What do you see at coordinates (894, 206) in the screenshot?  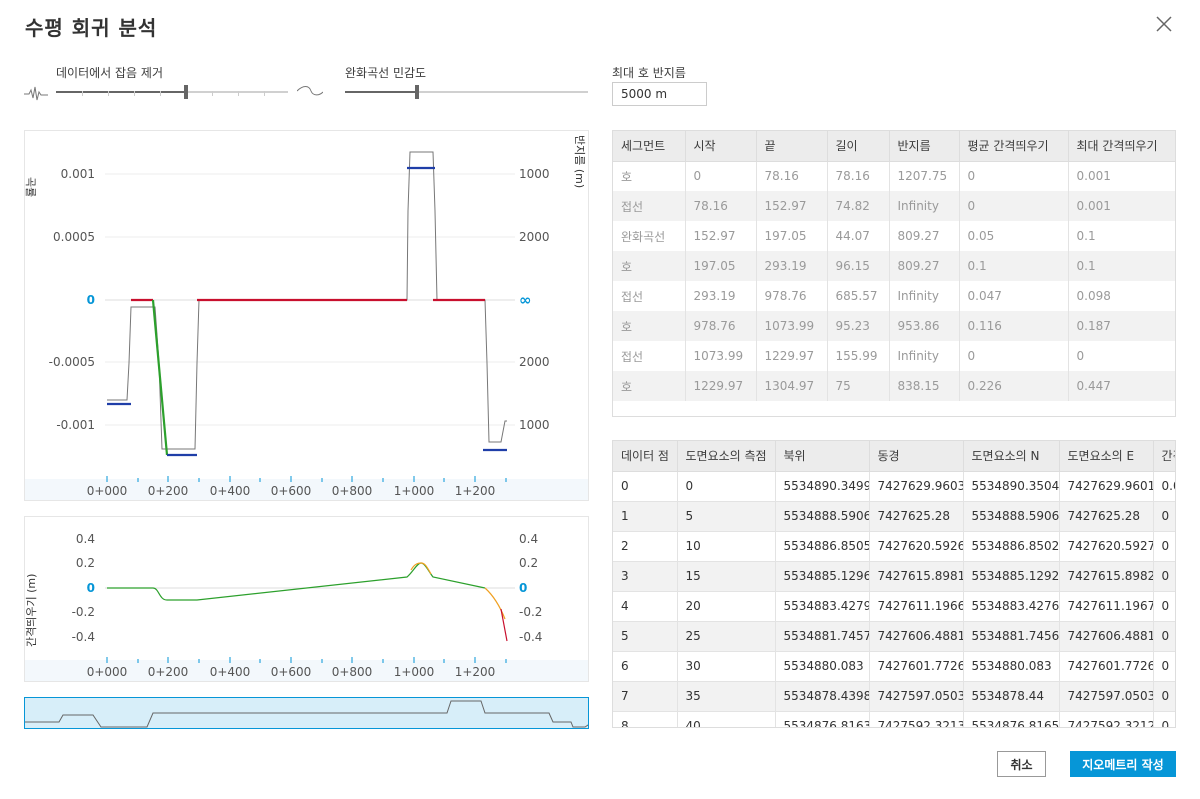 I see `table-row: 접선 78.16 152.97 74.82 Infinity 0 0.001` at bounding box center [894, 206].